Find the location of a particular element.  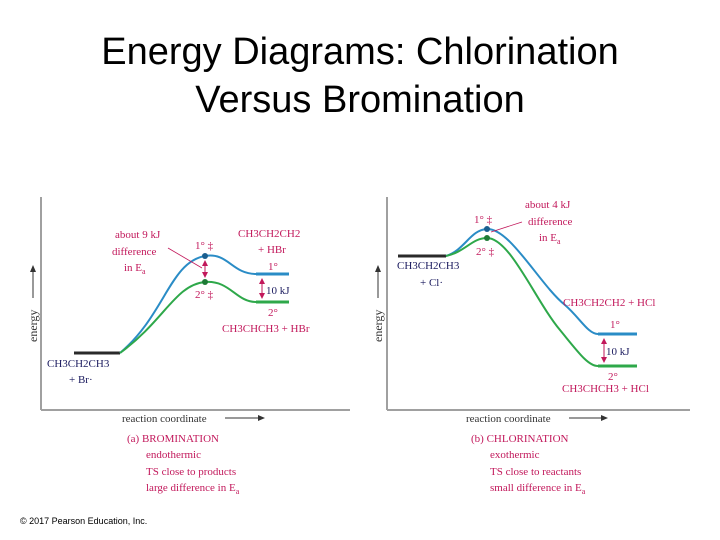

chlorination-caption-line1: exothermic is located at coordinates (515, 455).